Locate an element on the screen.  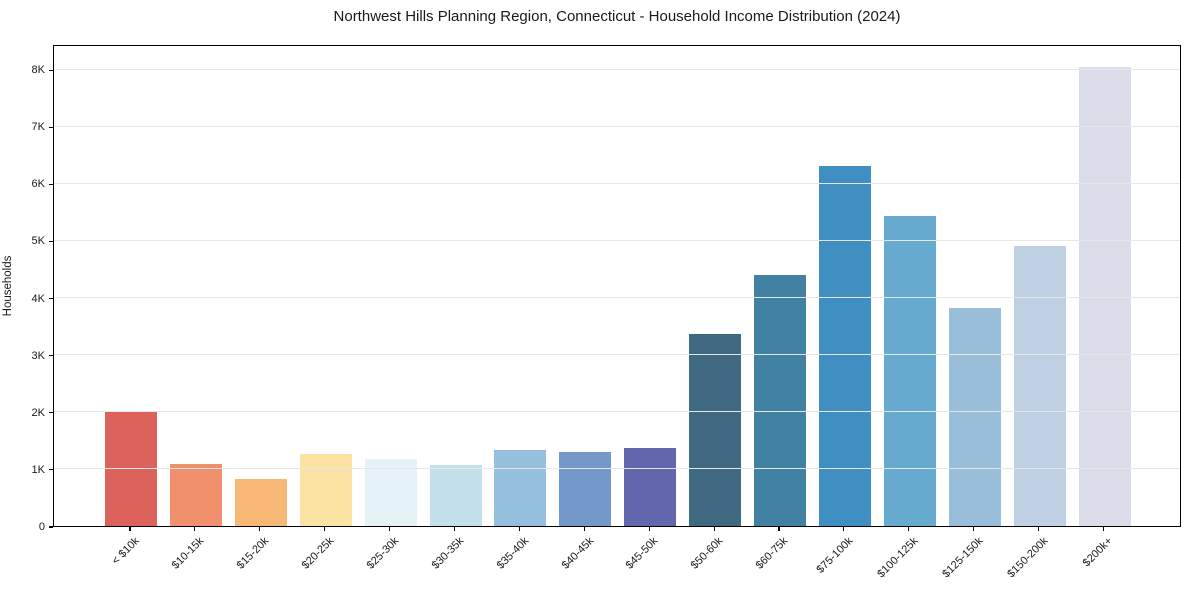
bar-10-15k is located at coordinates (195, 494).